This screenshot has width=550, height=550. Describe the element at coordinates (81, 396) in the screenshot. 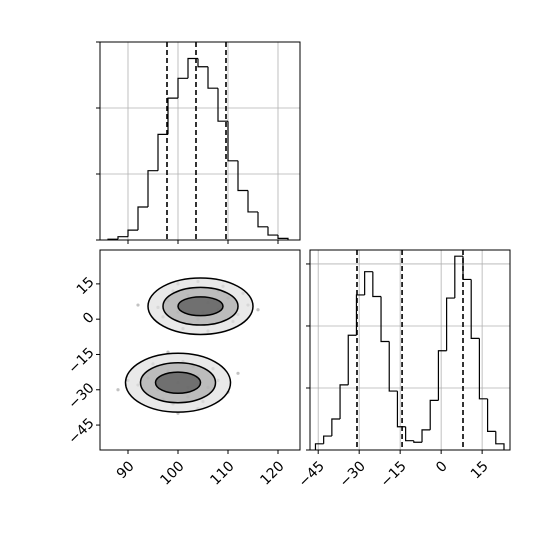

I see `y-tick-label: −30` at that location.